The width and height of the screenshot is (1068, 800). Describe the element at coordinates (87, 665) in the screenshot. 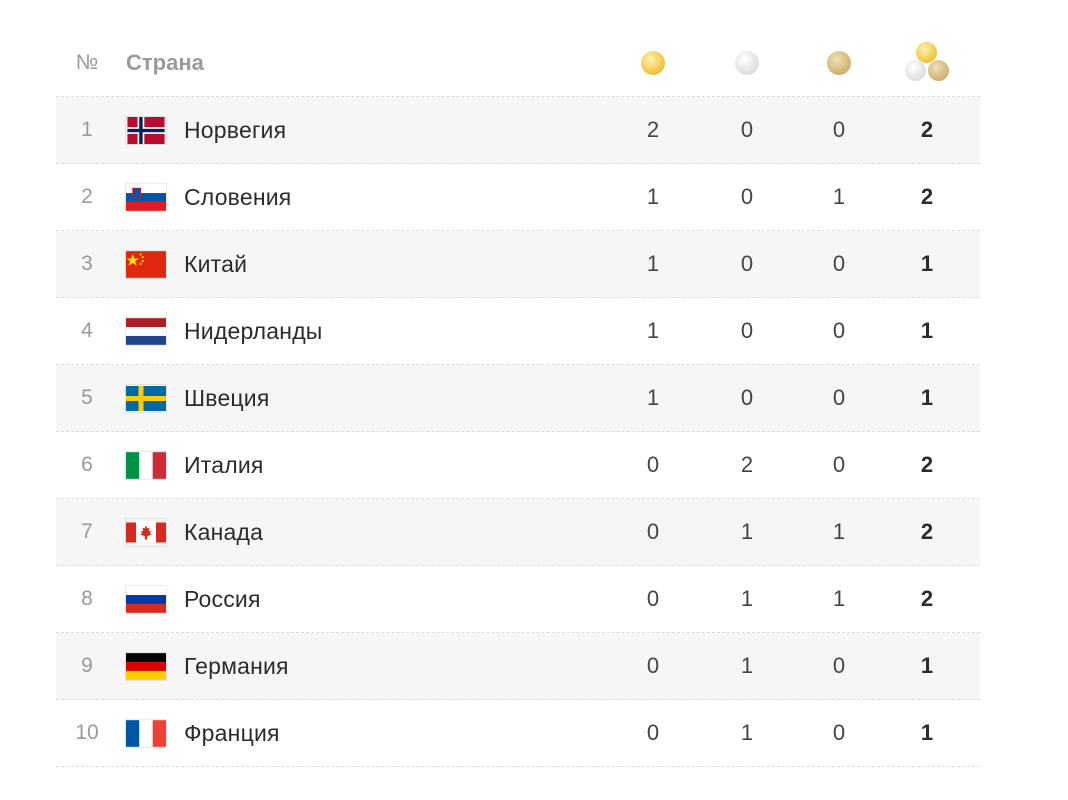

I see `rank: 9` at that location.